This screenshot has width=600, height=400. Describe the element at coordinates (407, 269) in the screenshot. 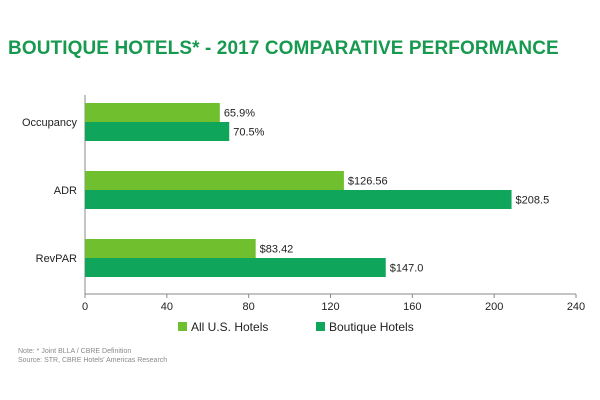

I see `data-label: $147.0` at that location.